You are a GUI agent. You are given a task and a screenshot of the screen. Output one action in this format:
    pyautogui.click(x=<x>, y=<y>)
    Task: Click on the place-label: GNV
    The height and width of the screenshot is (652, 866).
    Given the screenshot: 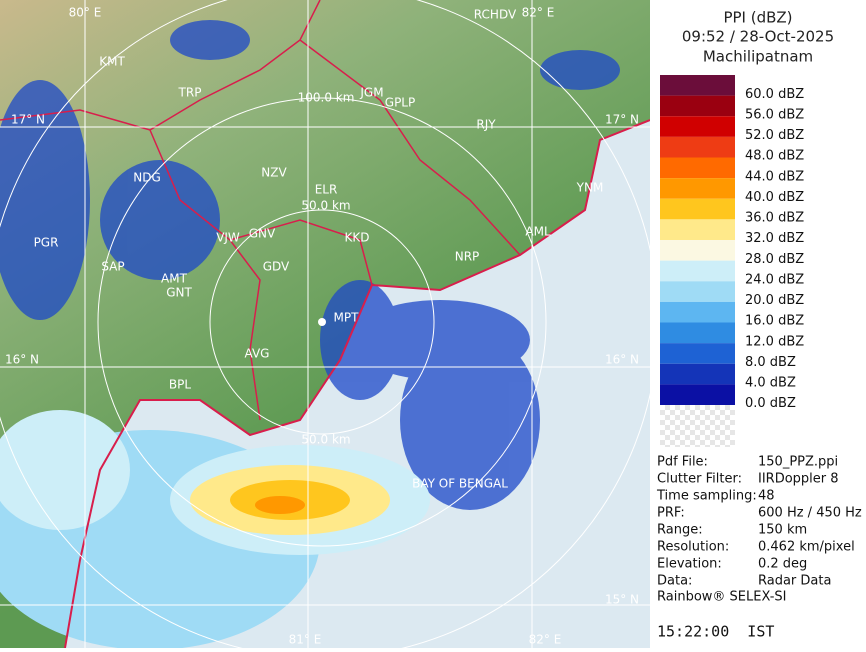 What is the action you would take?
    pyautogui.click(x=262, y=234)
    